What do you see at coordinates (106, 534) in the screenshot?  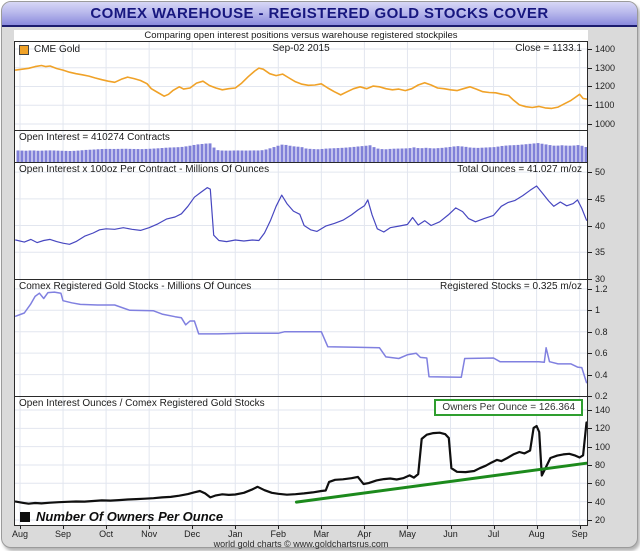 I see `x-axis-month-label: Oct` at bounding box center [106, 534].